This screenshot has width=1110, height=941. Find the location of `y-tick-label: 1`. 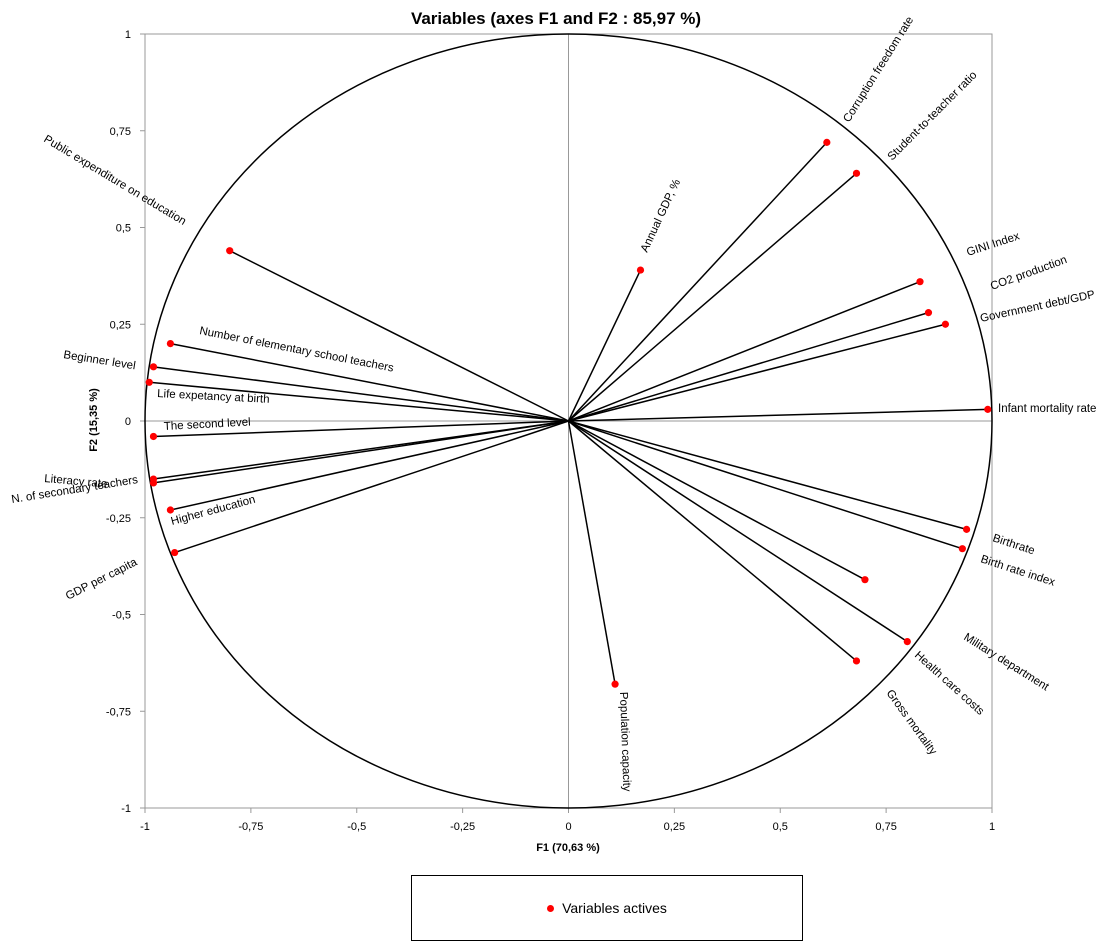

y-tick-label: 1 is located at coordinates (128, 35).